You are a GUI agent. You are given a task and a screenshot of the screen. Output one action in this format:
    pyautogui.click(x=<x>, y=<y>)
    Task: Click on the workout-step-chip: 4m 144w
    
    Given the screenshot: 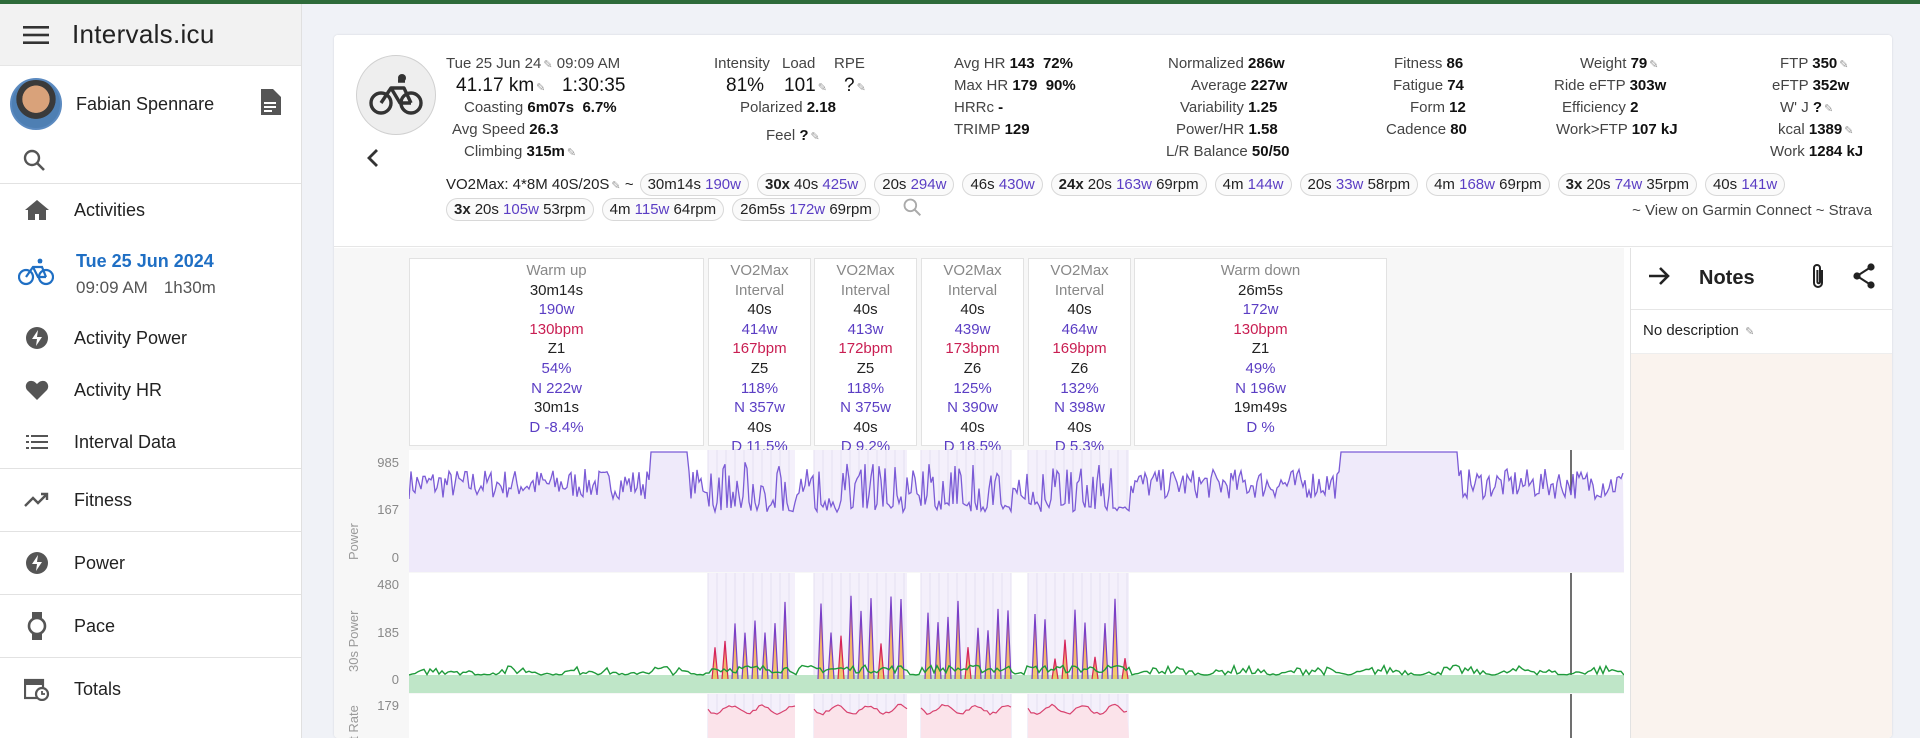 What is the action you would take?
    pyautogui.click(x=1253, y=184)
    